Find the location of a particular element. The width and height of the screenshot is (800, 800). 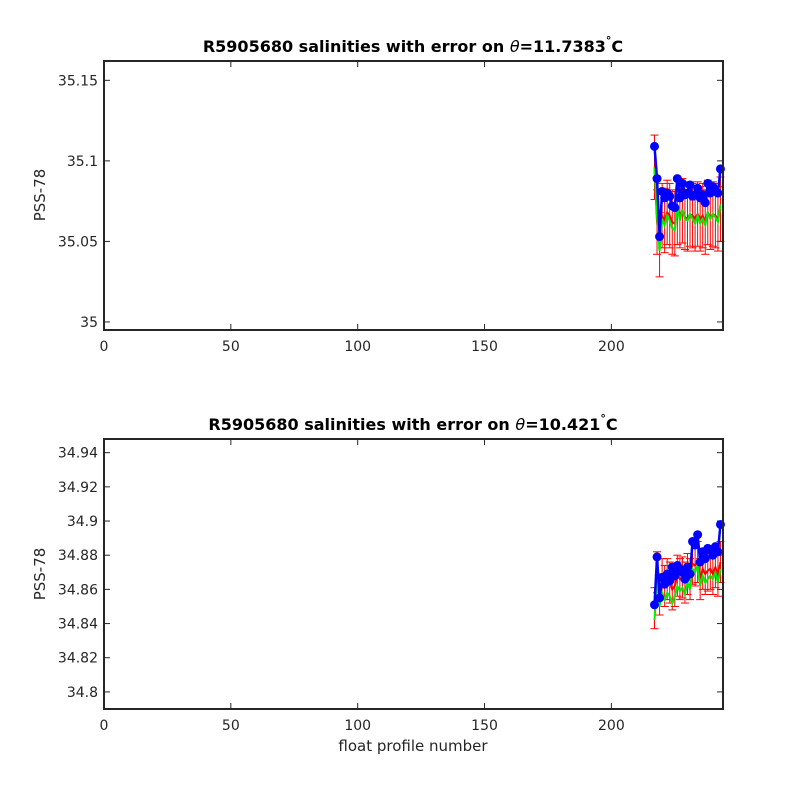

chart-bottom-xlabel: float profile number is located at coordinates (413, 746).